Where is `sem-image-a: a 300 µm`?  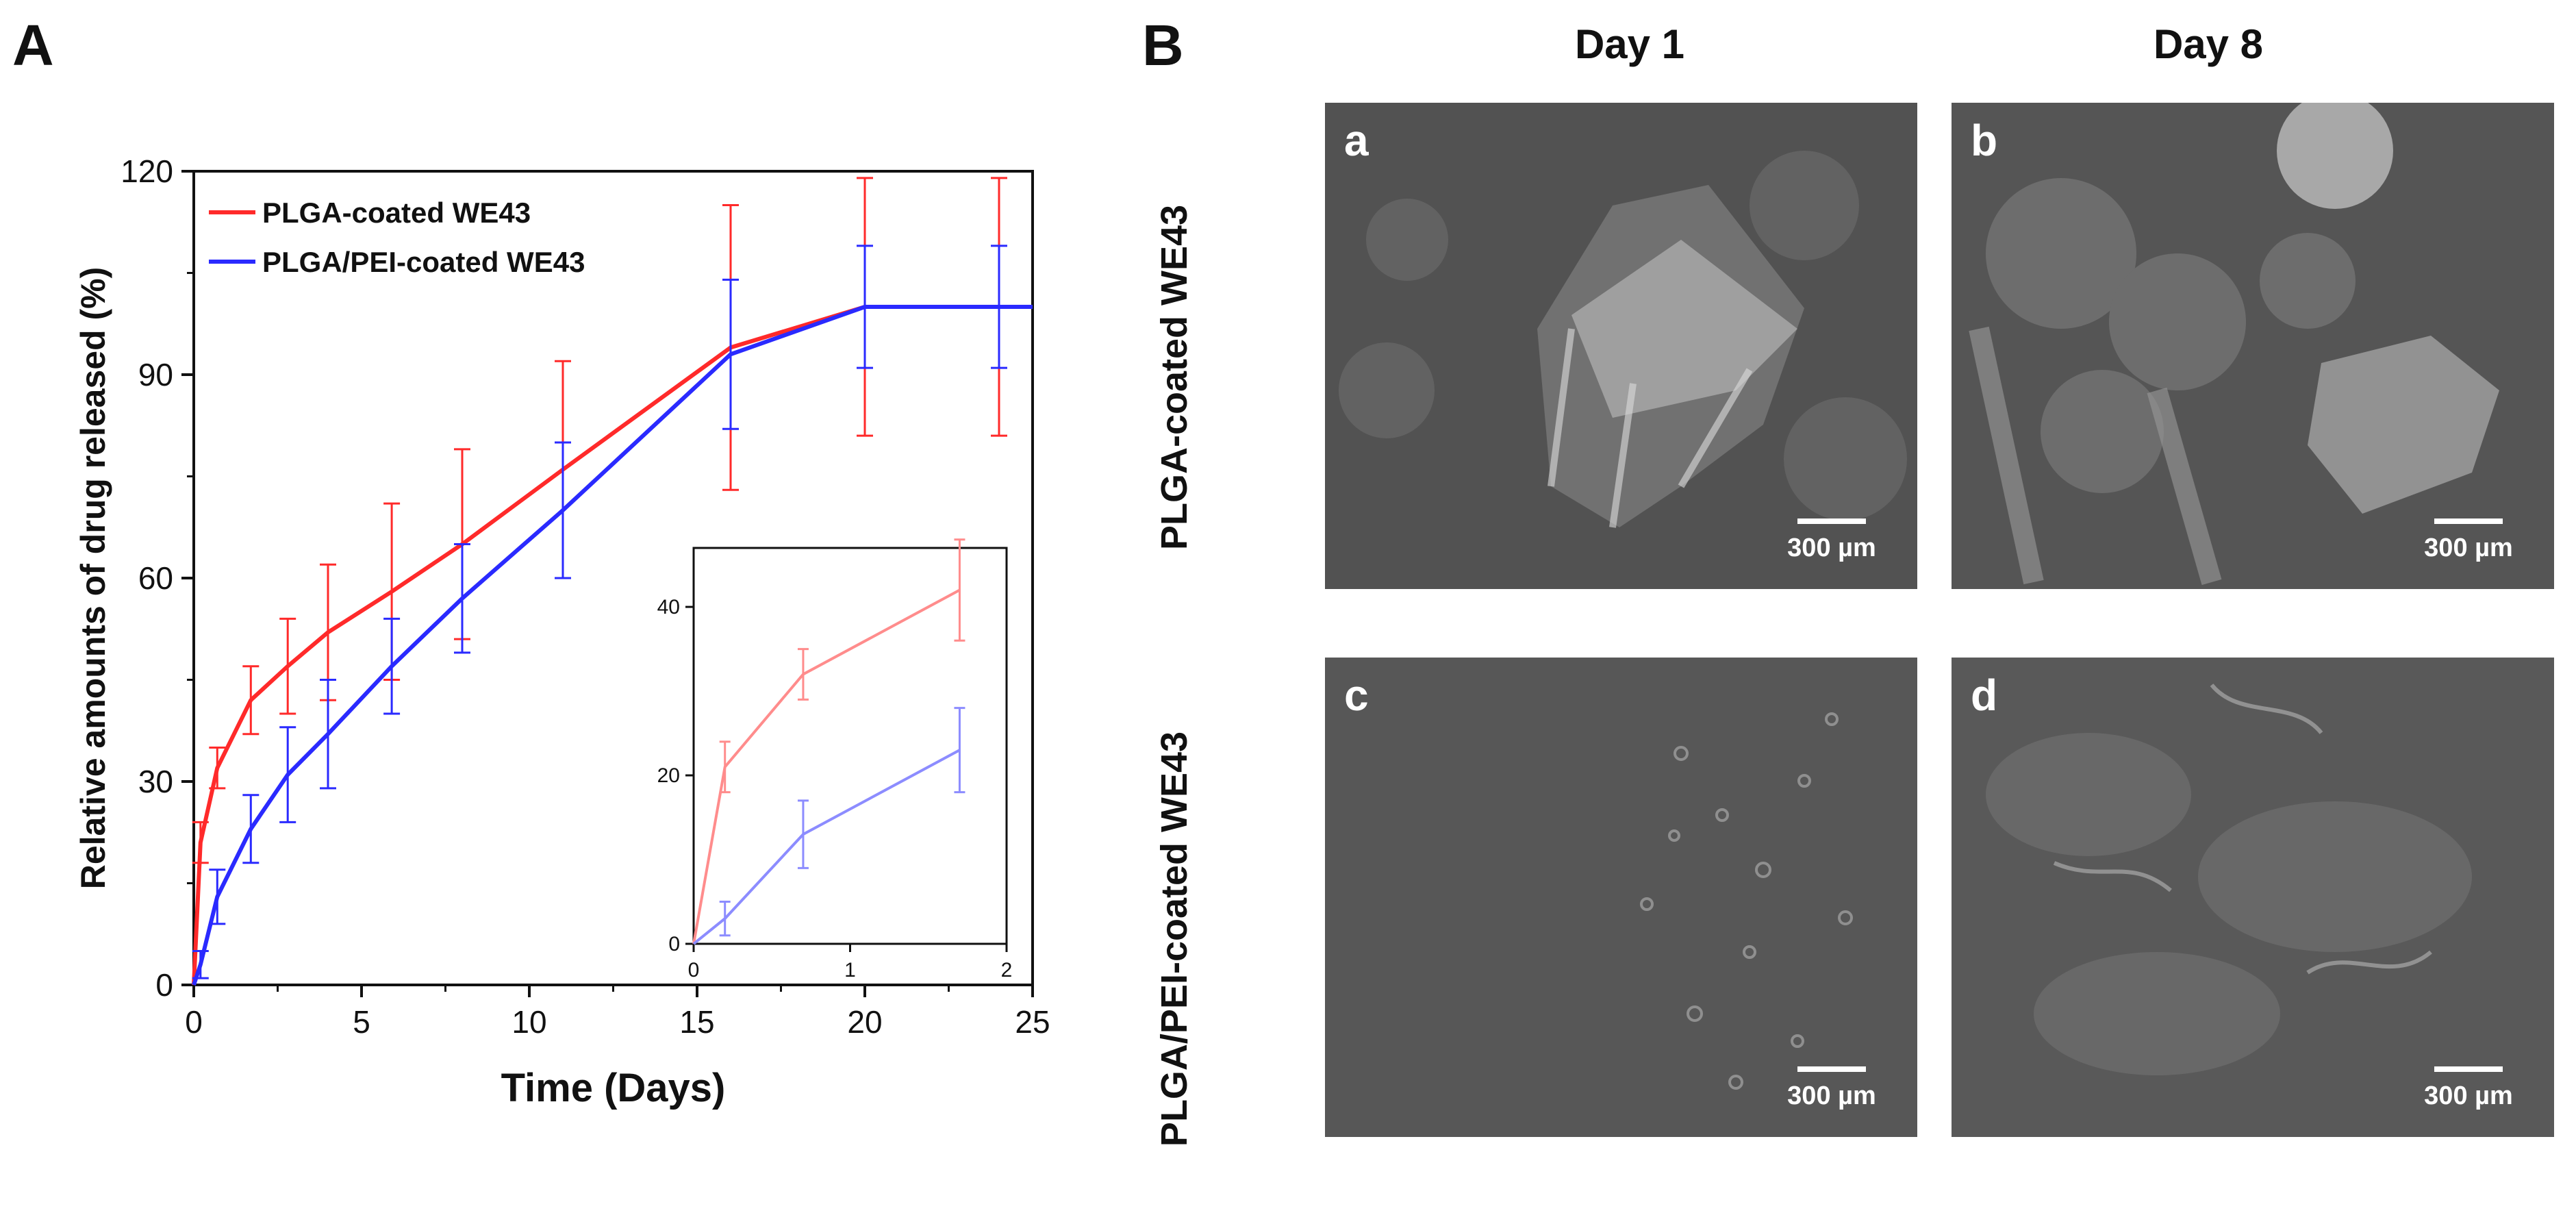
sem-image-a: a 300 µm is located at coordinates (1621, 346).